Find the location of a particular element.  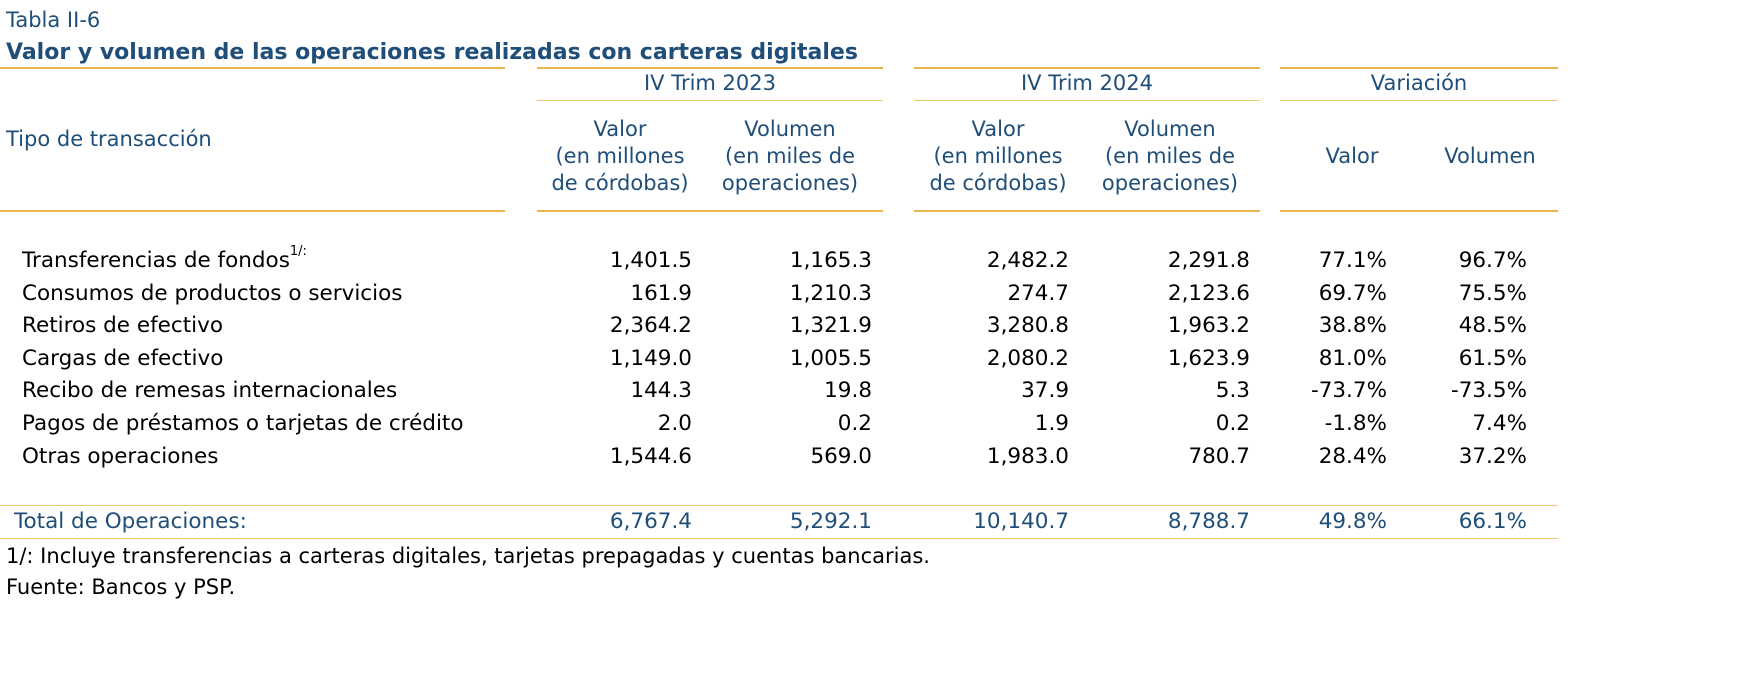

cell-var-volumen: -73.5% is located at coordinates (1488, 390).